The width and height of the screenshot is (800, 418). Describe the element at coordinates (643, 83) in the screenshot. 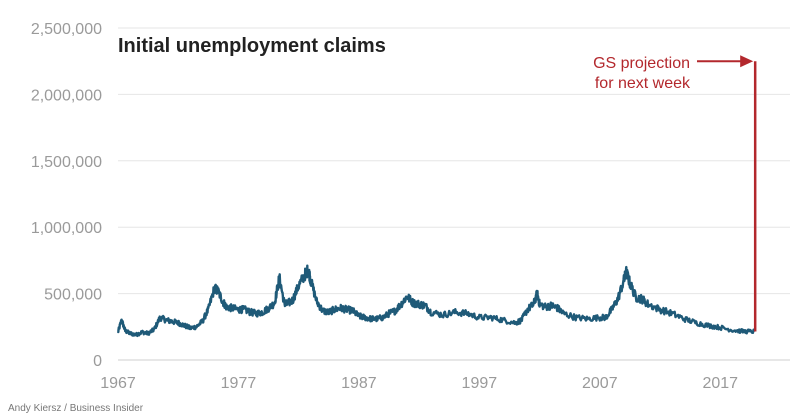

I see `annotation-text-line2: for next week` at that location.